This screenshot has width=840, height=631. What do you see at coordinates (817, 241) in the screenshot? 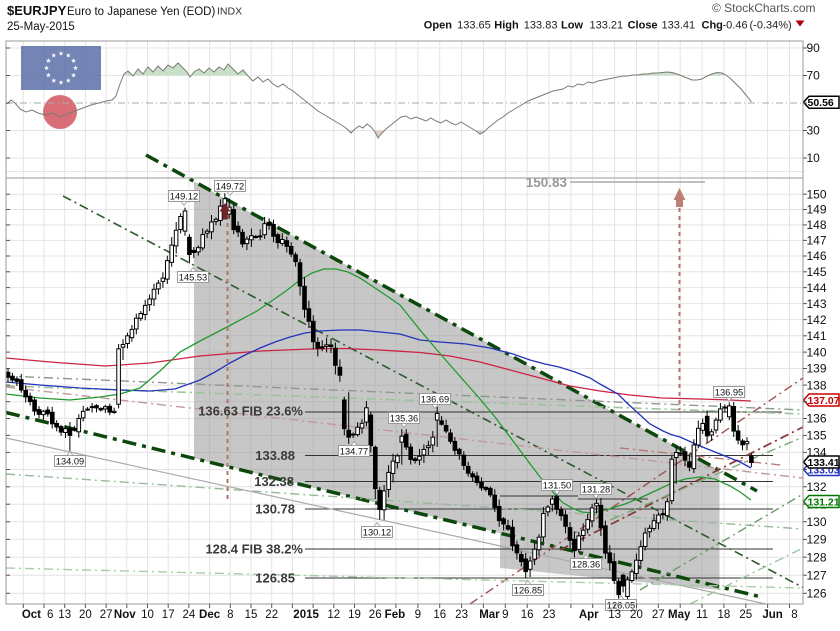
I see `svg-text: 147` at bounding box center [817, 241].